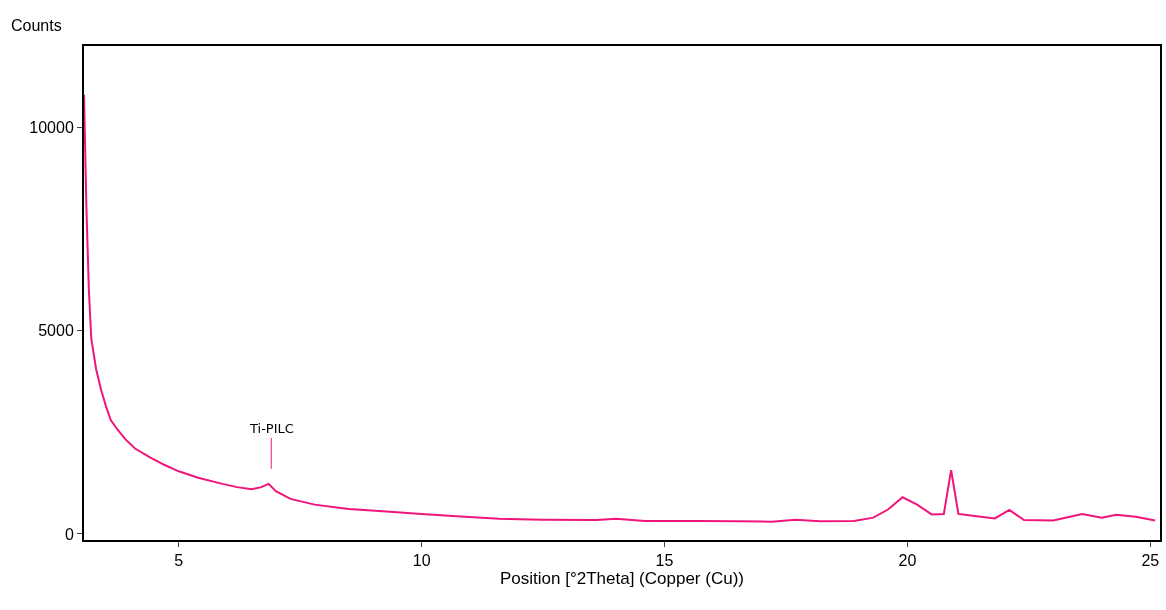 The image size is (1166, 610). I want to click on y-tick-label: 5000, so click(56, 331).